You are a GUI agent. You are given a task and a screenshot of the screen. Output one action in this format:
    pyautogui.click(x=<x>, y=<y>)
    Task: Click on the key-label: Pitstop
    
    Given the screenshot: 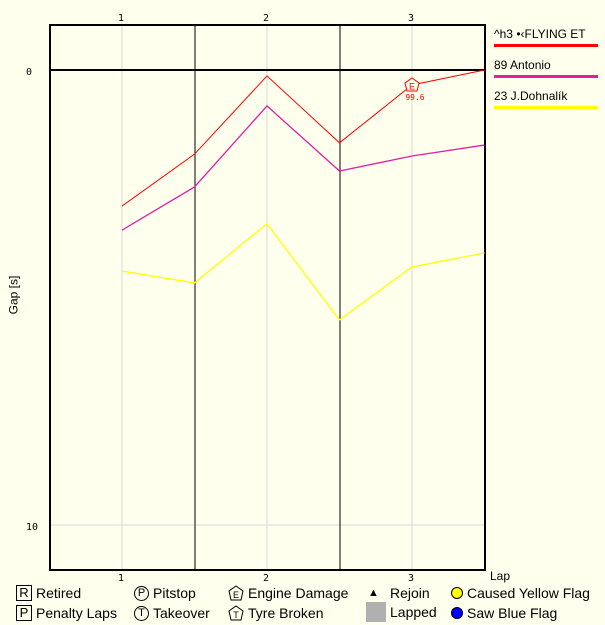 What is the action you would take?
    pyautogui.click(x=174, y=593)
    